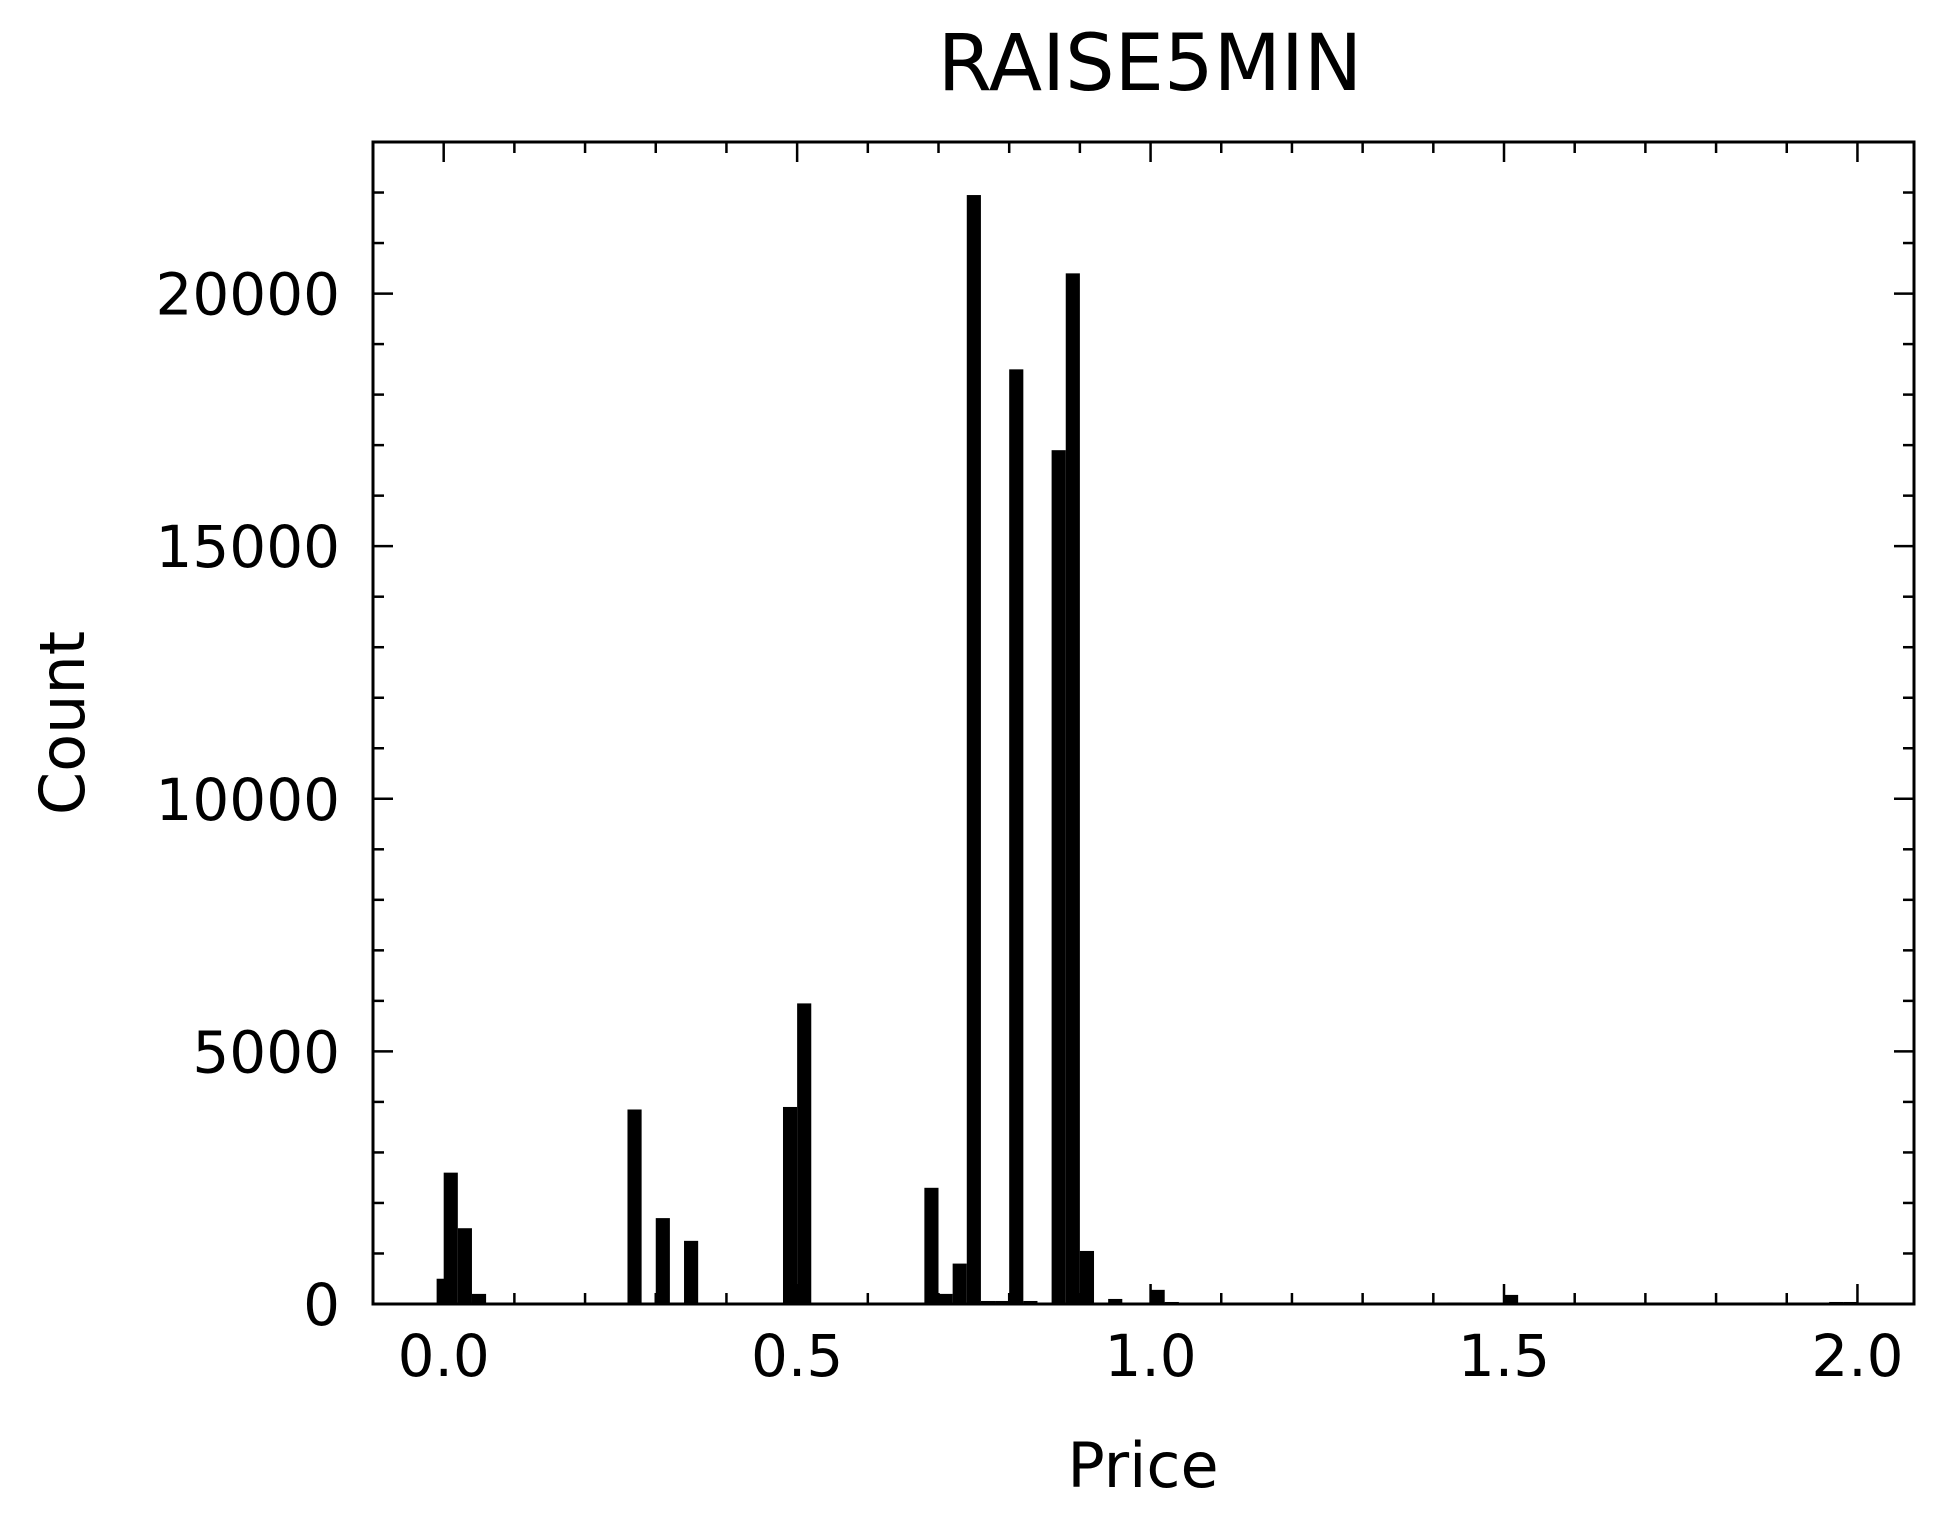 The height and width of the screenshot is (1520, 1935). What do you see at coordinates (247, 295) in the screenshot?
I see `y-tick-label: 20000` at bounding box center [247, 295].